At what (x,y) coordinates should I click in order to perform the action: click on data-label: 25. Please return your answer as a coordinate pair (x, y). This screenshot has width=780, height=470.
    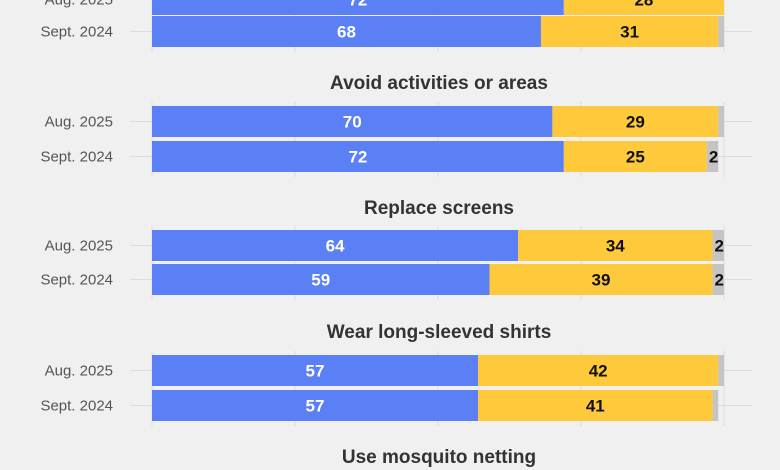
    Looking at the image, I should click on (635, 157).